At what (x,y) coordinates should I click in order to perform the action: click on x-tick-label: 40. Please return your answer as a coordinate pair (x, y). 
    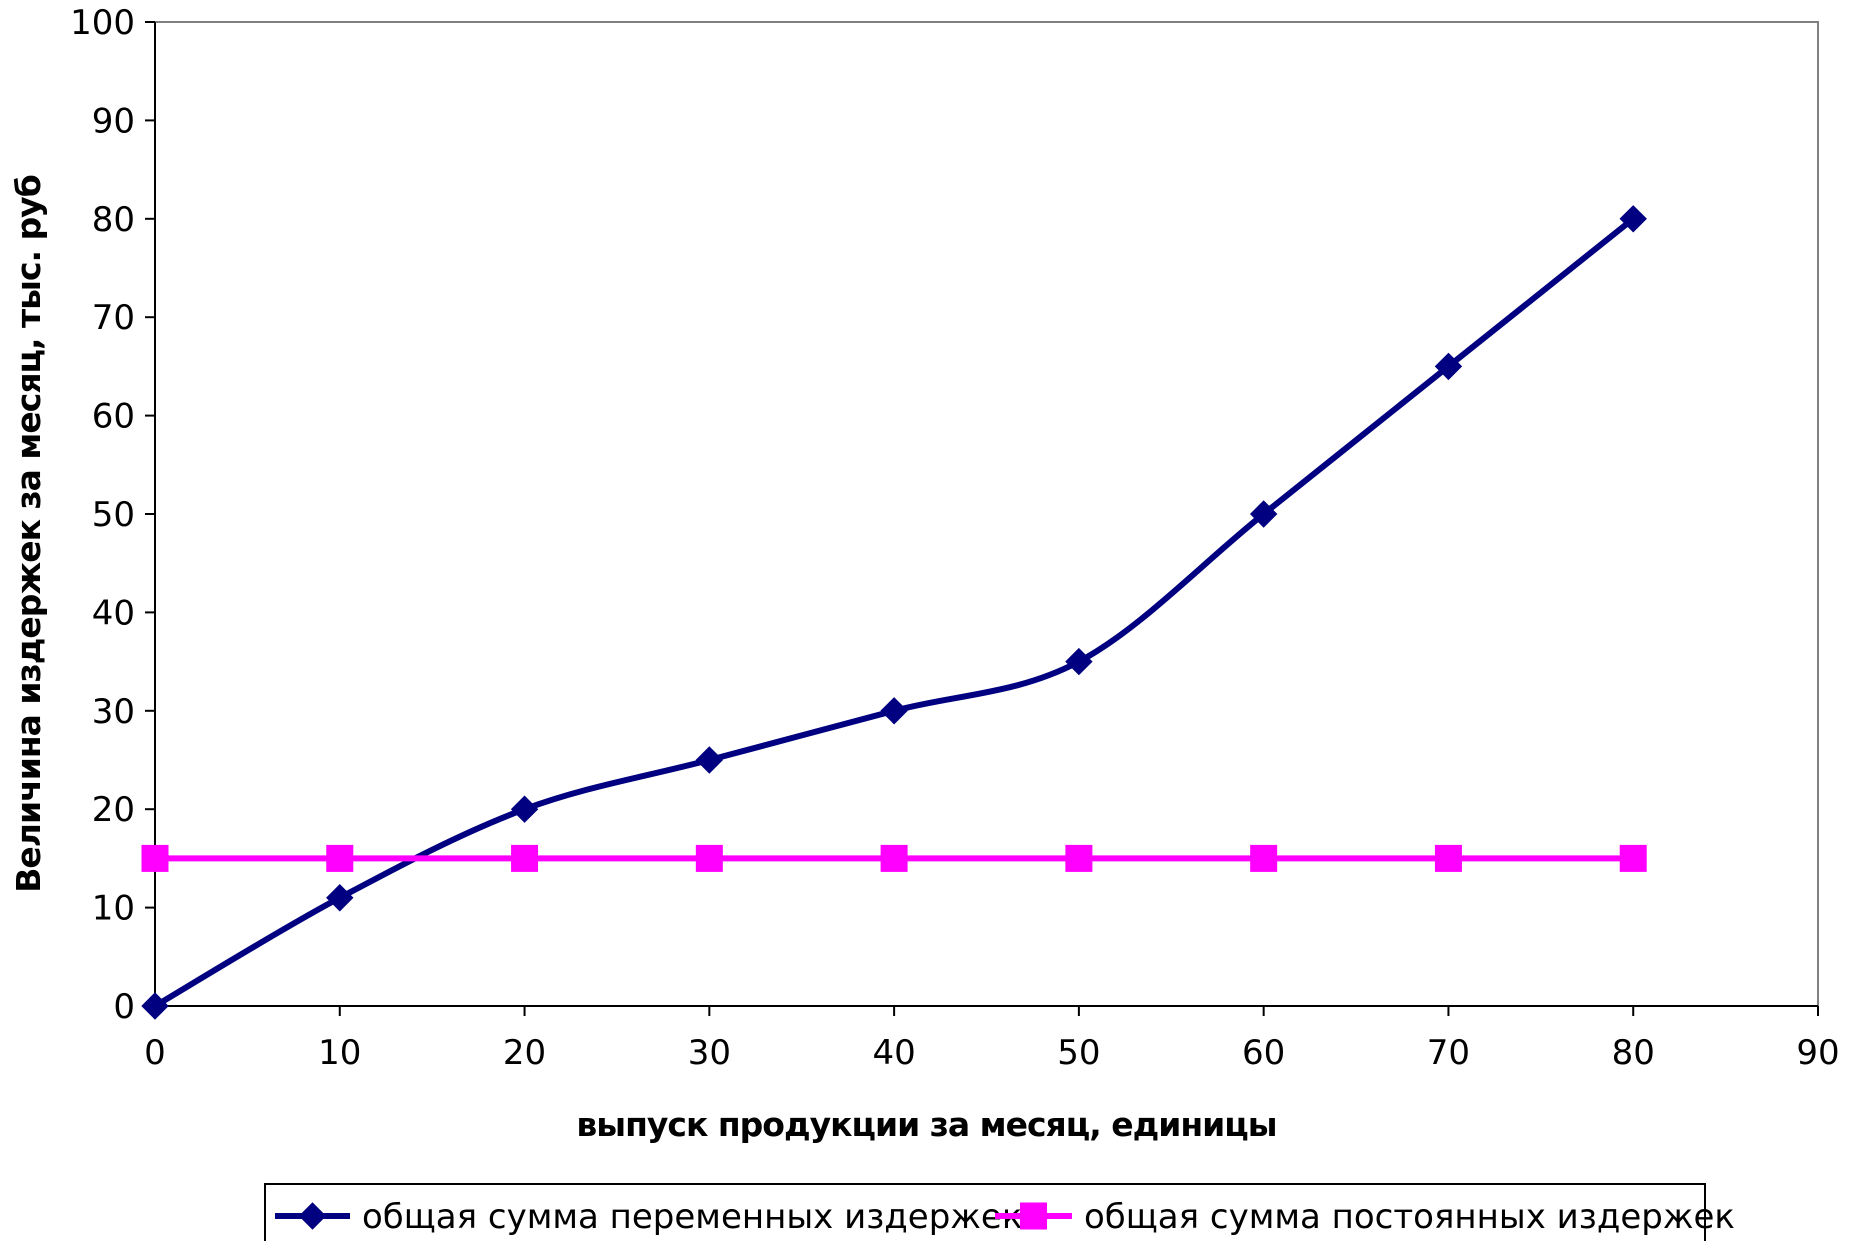
    Looking at the image, I should click on (893, 1053).